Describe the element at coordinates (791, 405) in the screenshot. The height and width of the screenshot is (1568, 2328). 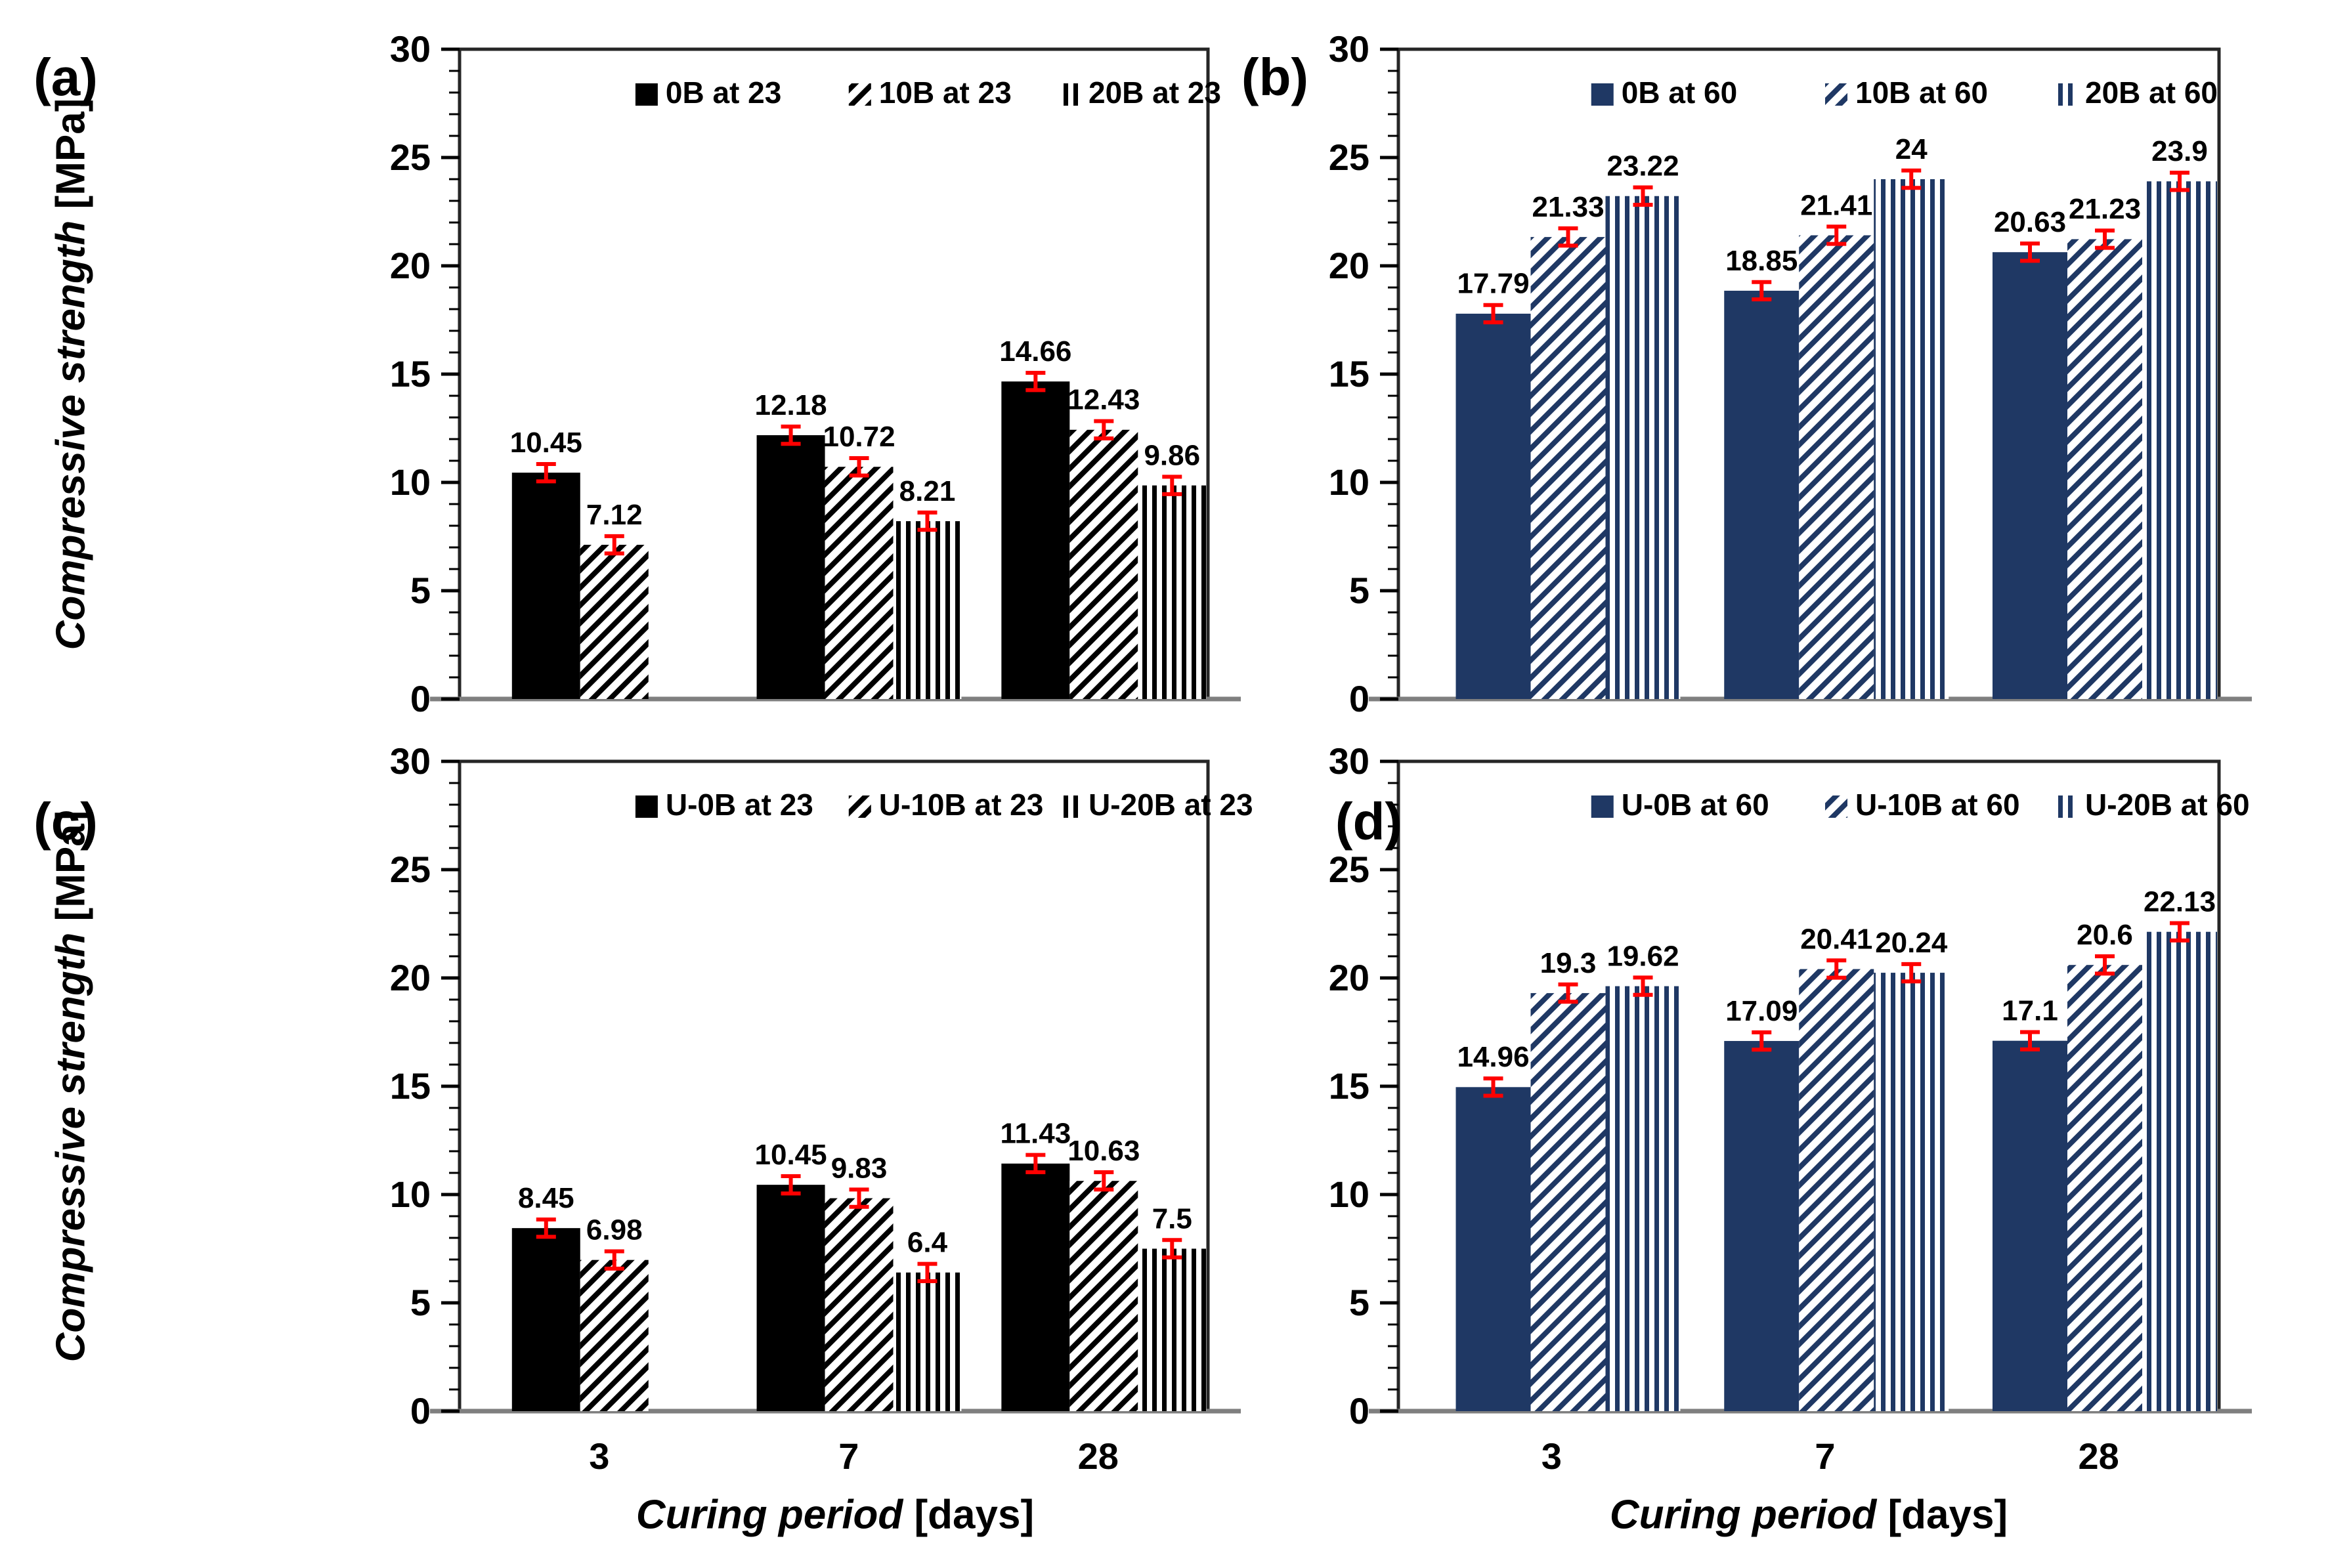
I see `value-label: 12.18` at that location.